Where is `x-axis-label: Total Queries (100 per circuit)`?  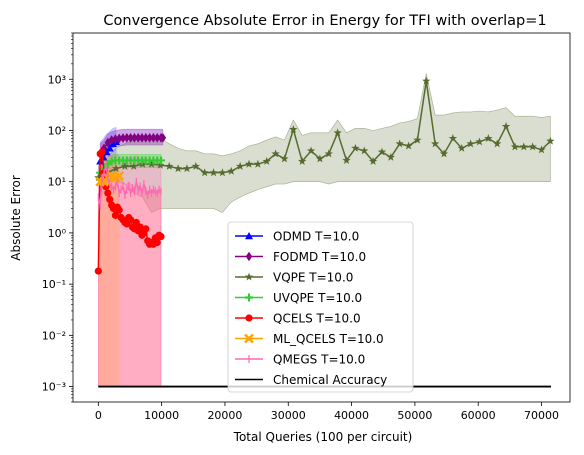
x-axis-label: Total Queries (100 per circuit) is located at coordinates (323, 437).